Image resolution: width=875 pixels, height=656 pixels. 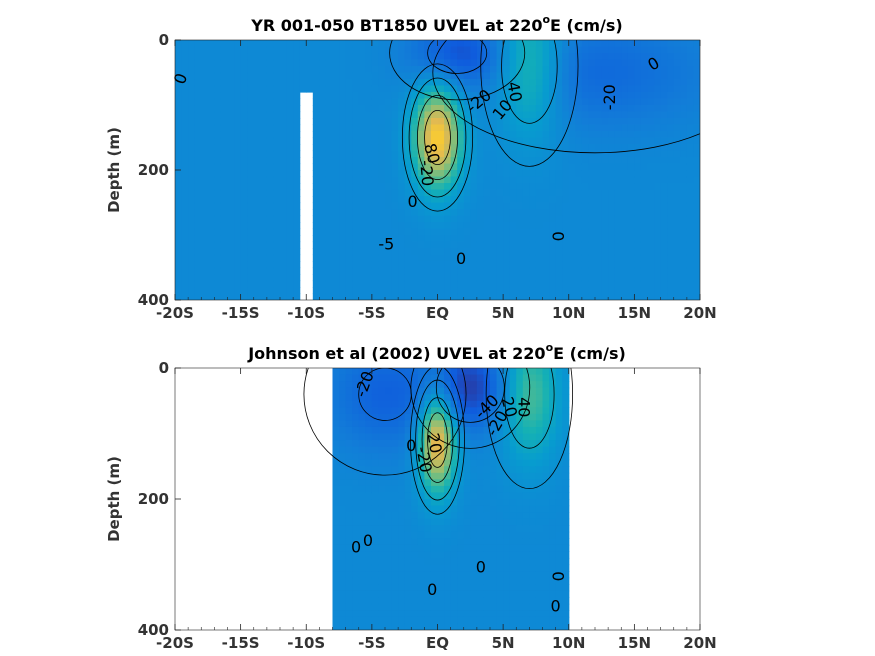 I want to click on y-tick-label: 400, so click(x=153, y=630).